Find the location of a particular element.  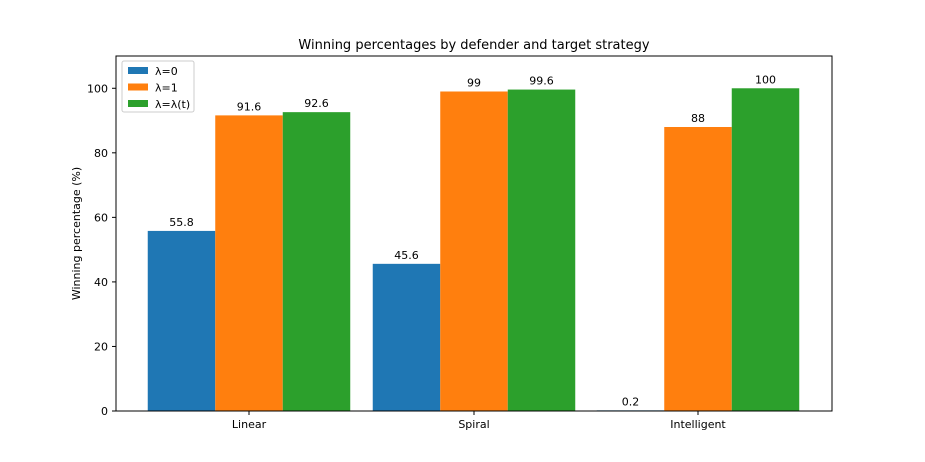

y-tick-label: 20 is located at coordinates (101, 346).